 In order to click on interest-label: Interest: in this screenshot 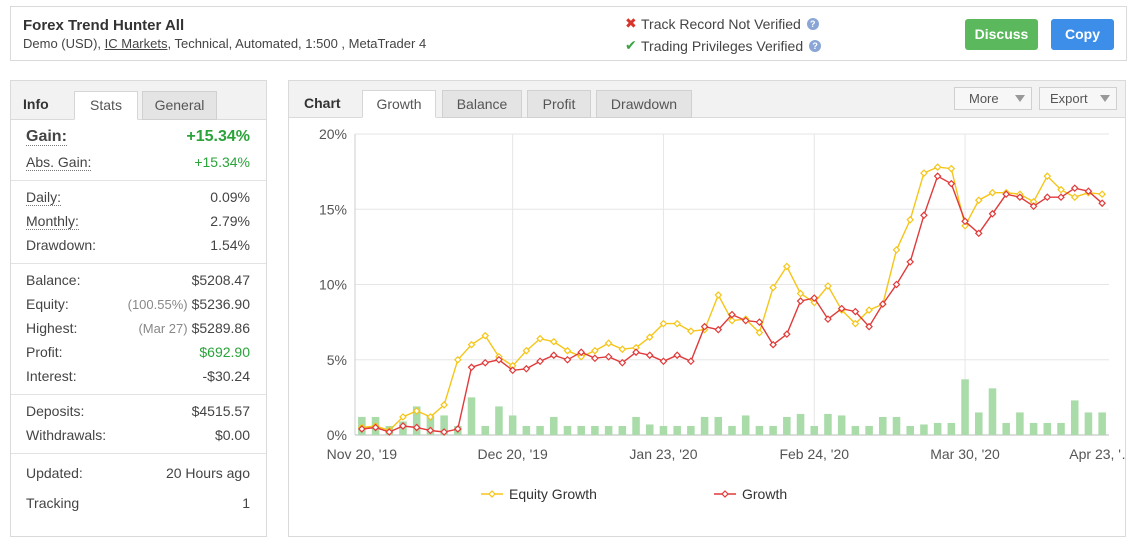, I will do `click(51, 376)`.